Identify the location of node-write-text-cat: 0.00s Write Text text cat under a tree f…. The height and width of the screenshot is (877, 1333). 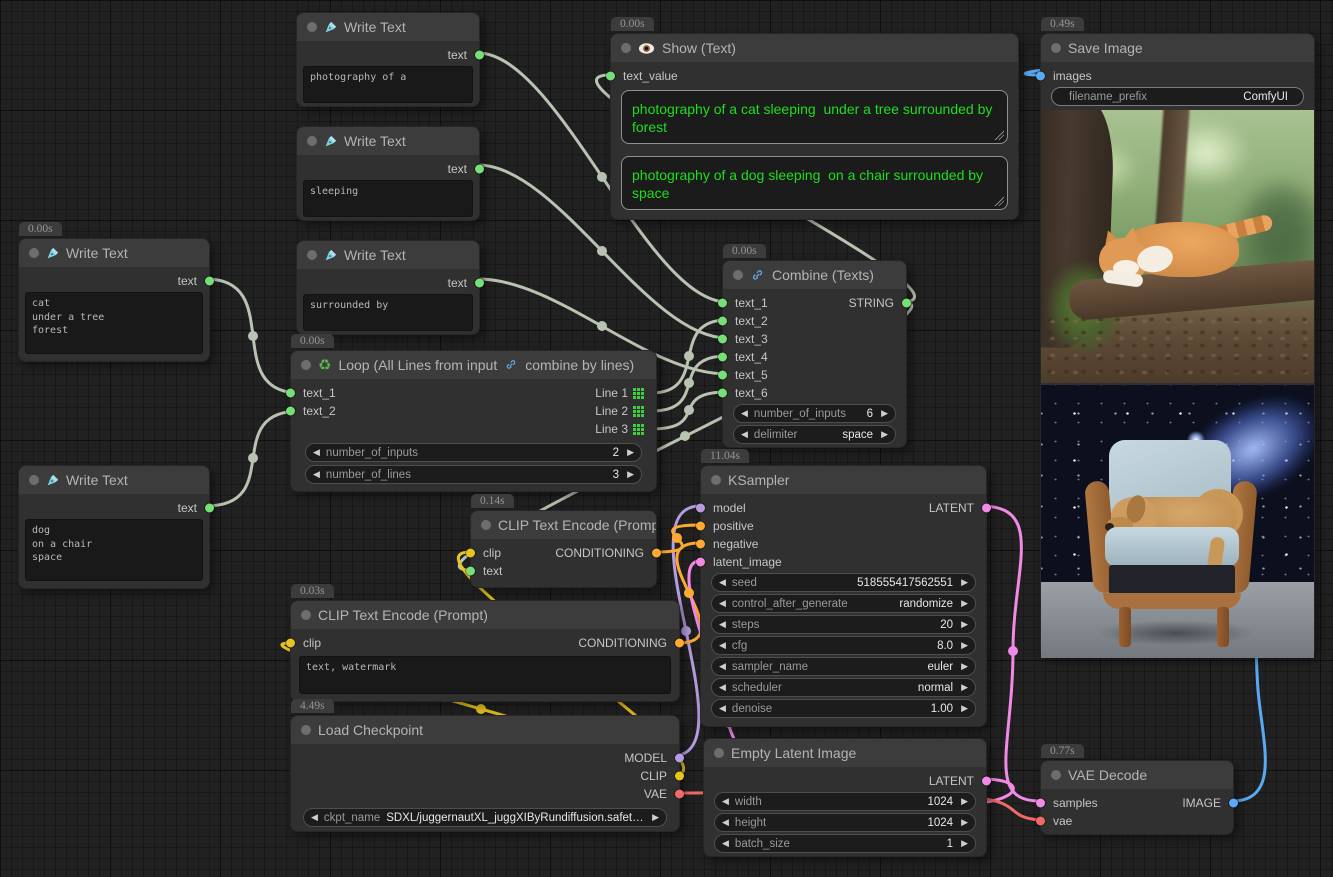
(116, 292).